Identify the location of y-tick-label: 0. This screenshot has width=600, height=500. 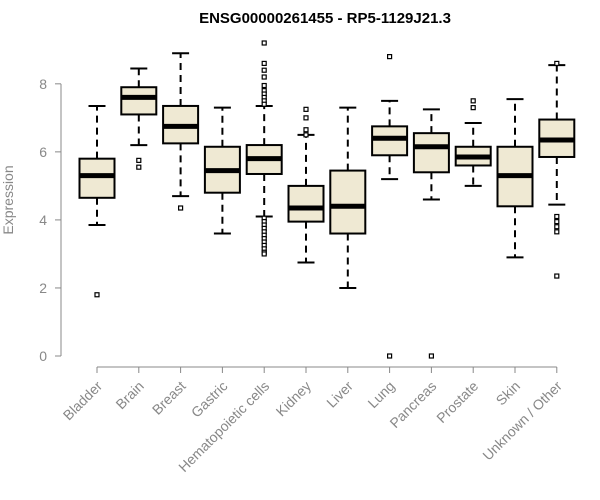
(43, 356).